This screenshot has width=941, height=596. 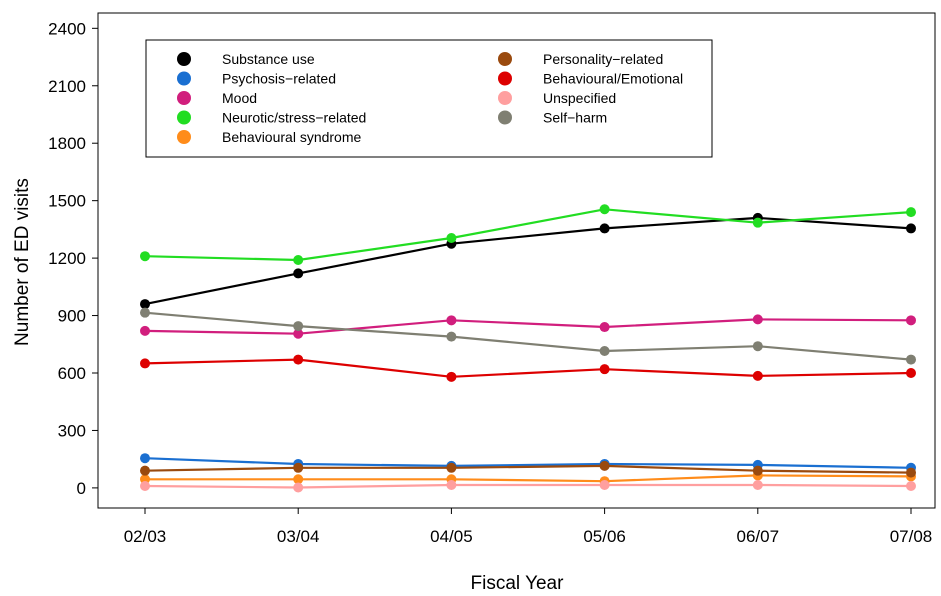 What do you see at coordinates (72, 373) in the screenshot?
I see `y-tick-label: 600` at bounding box center [72, 373].